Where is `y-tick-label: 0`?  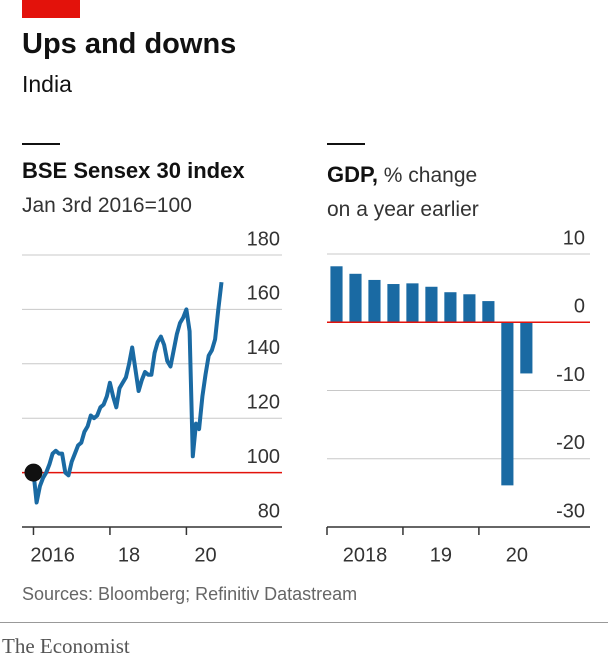 y-tick-label: 0 is located at coordinates (579, 307).